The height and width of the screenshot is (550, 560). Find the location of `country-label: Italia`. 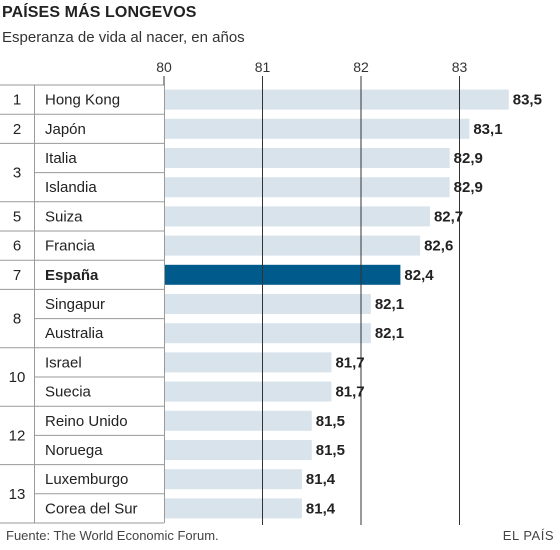

country-label: Italia is located at coordinates (61, 158).